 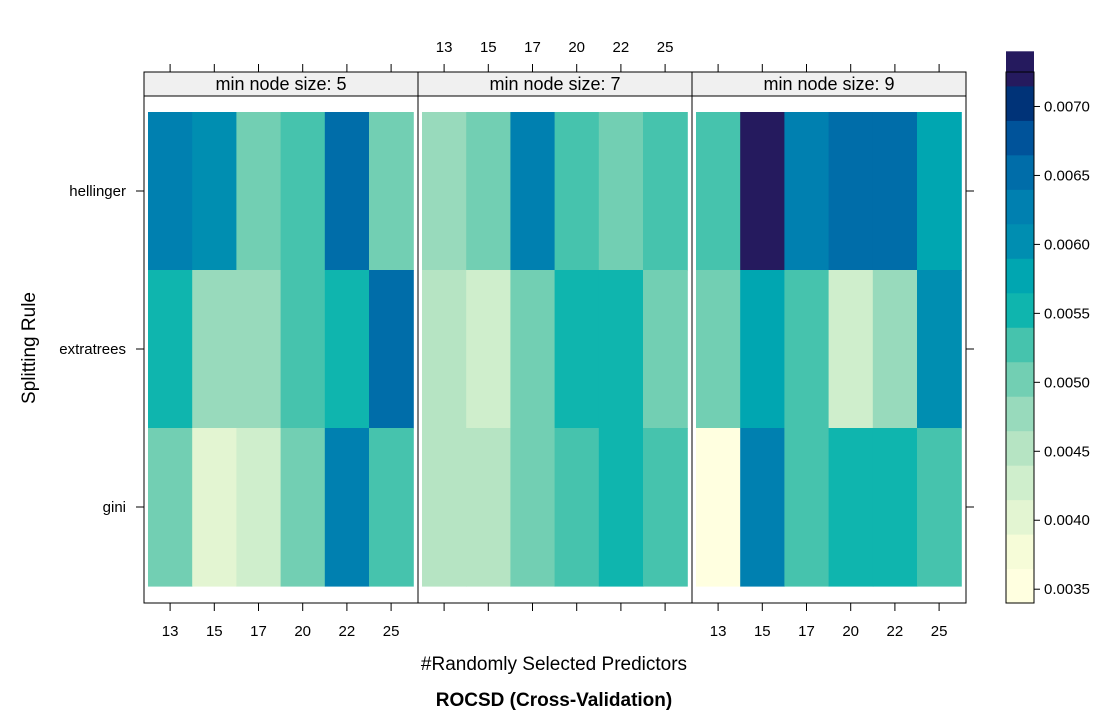 What do you see at coordinates (1067, 451) in the screenshot?
I see `colorbar-tick-label: 0.0045` at bounding box center [1067, 451].